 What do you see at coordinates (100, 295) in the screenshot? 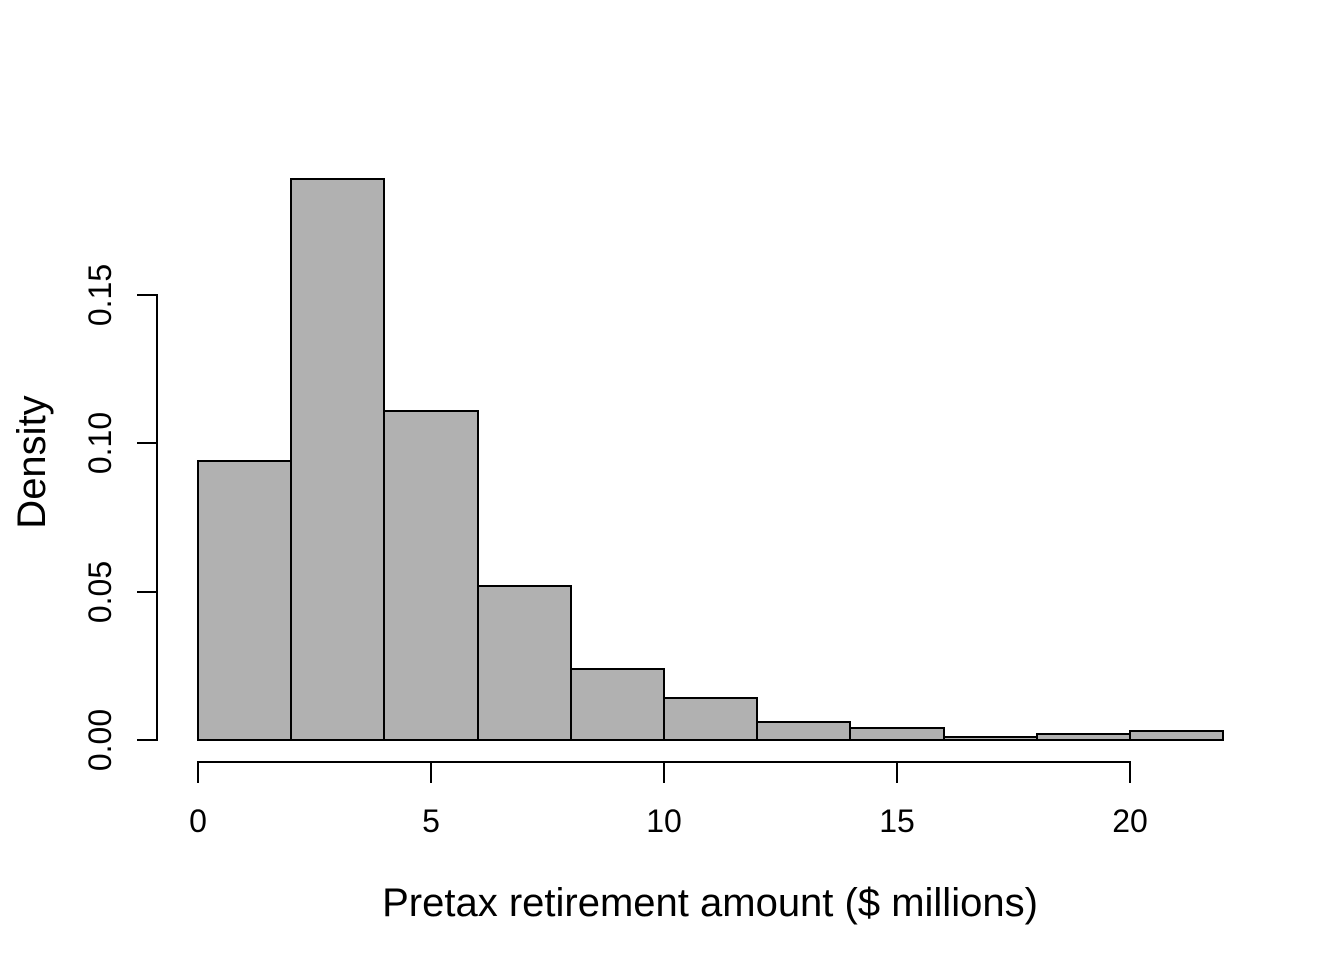
I see `y-tick-label: 0.15` at bounding box center [100, 295].